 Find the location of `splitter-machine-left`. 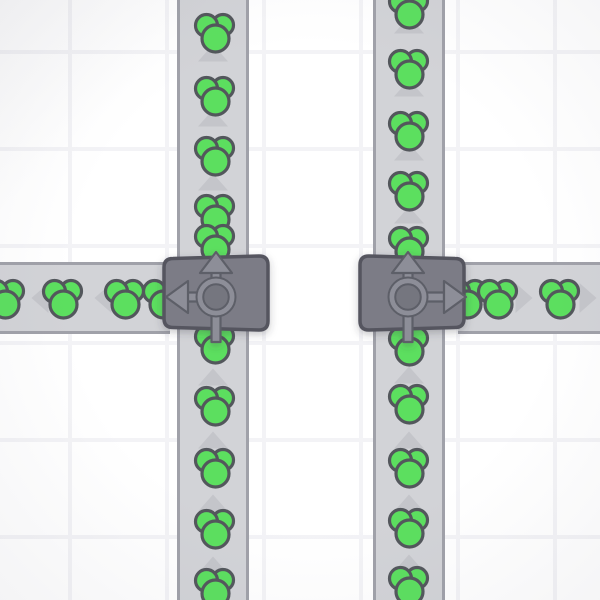

splitter-machine-left is located at coordinates (216, 297).